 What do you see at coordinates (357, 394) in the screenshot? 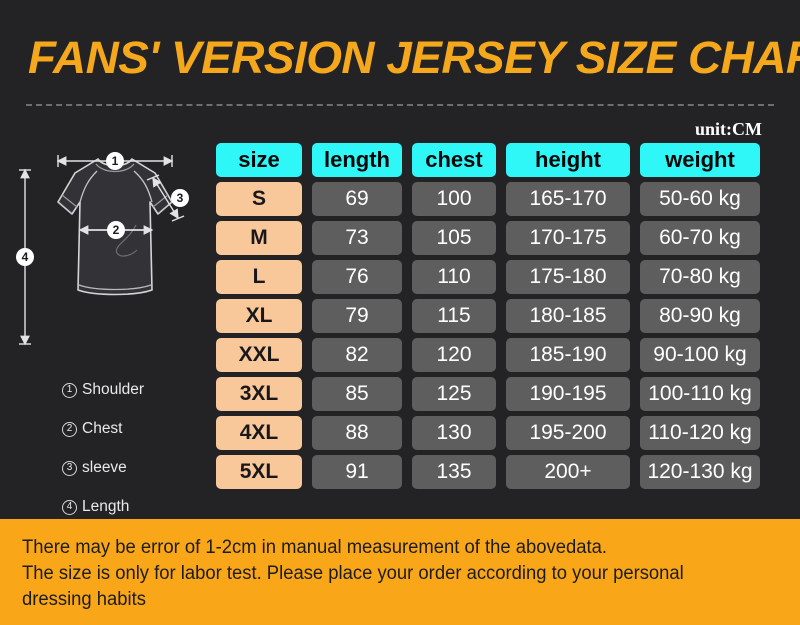
I see `cell-length: 85` at bounding box center [357, 394].